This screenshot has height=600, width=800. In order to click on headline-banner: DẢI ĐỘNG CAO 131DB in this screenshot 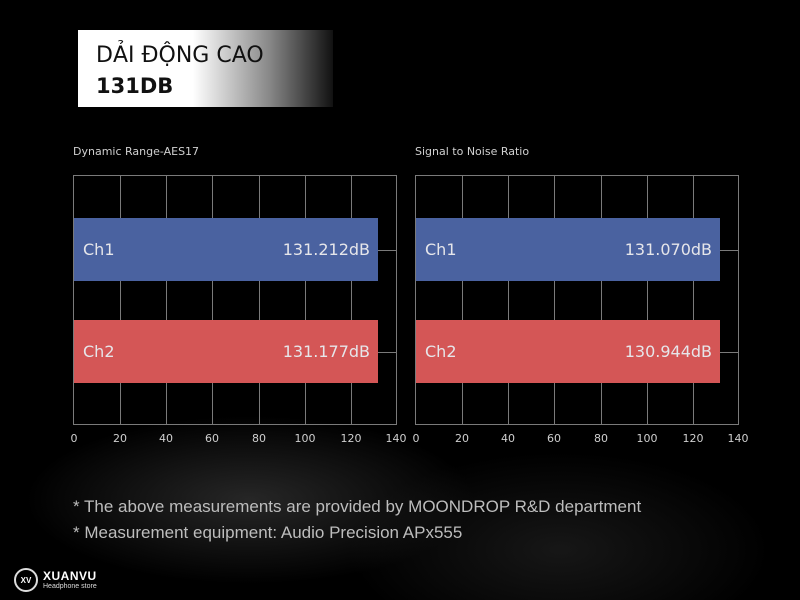, I will do `click(205, 68)`.